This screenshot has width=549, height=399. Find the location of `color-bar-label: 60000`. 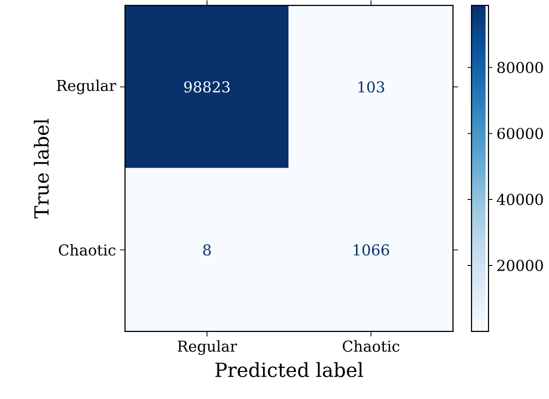

color-bar-label: 60000 is located at coordinates (520, 133).